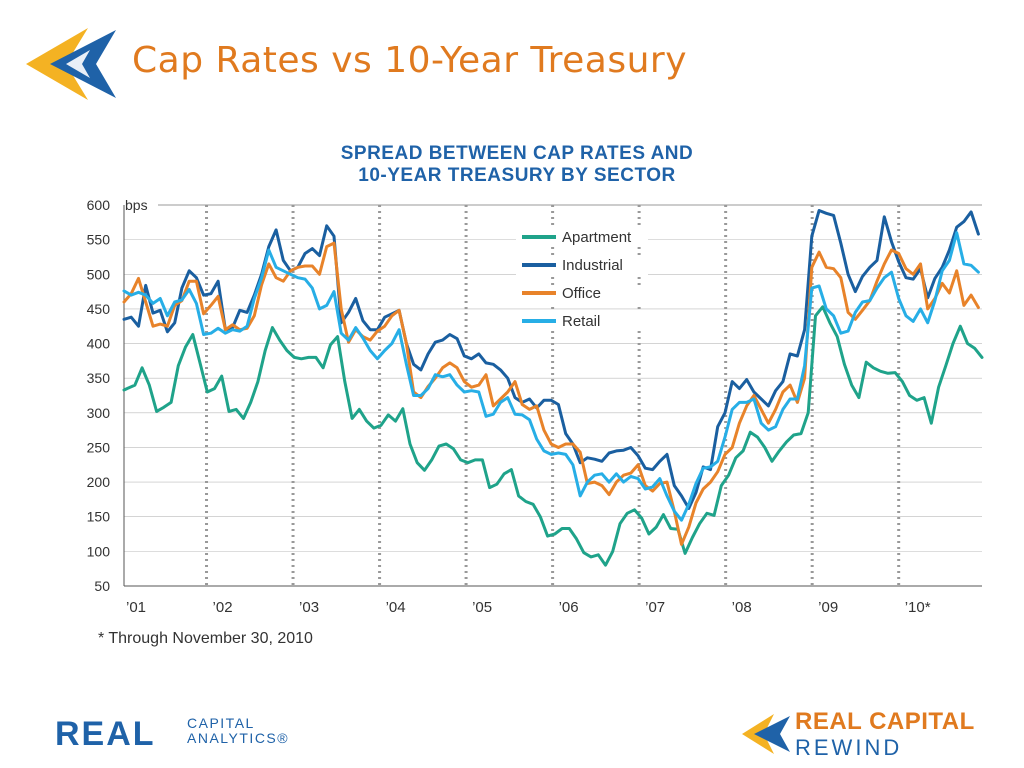 Image resolution: width=1024 pixels, height=768 pixels. What do you see at coordinates (99, 413) in the screenshot?
I see `y-tick-label: 300` at bounding box center [99, 413].